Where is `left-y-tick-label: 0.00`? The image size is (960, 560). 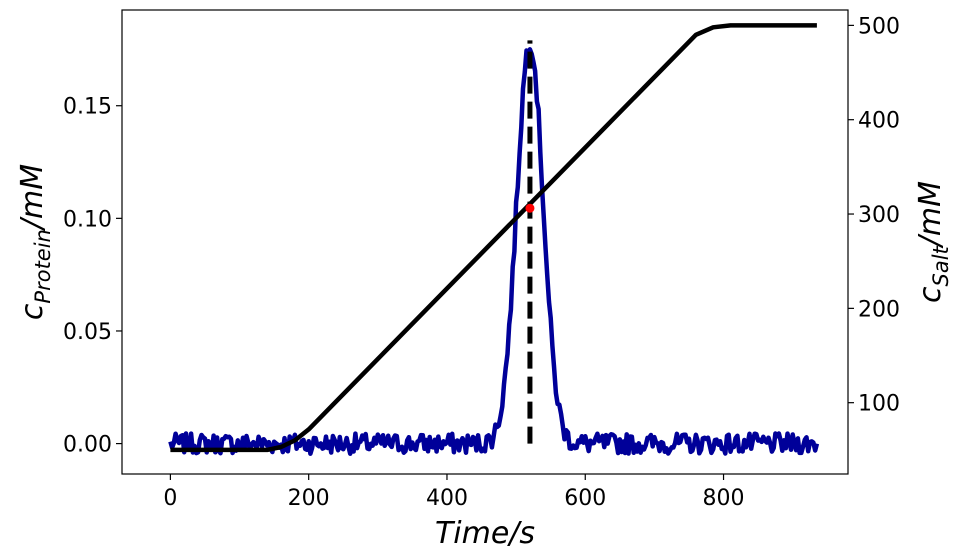
left-y-tick-label: 0.00 is located at coordinates (87, 445).